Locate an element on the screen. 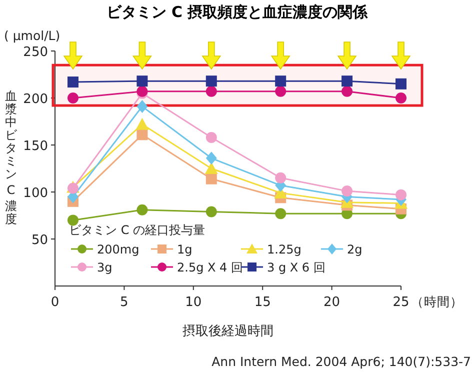 Image resolution: width=474 pixels, height=374 pixels. legend-label: 1g is located at coordinates (184, 249).